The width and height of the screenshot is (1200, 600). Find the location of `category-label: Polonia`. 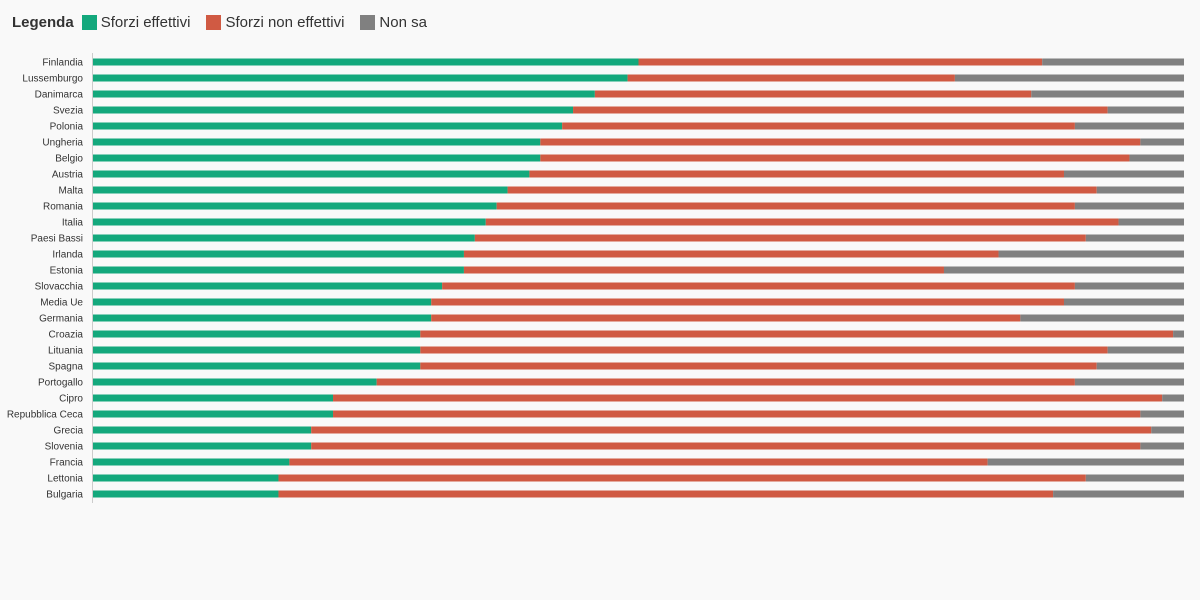

category-label: Polonia is located at coordinates (67, 127).